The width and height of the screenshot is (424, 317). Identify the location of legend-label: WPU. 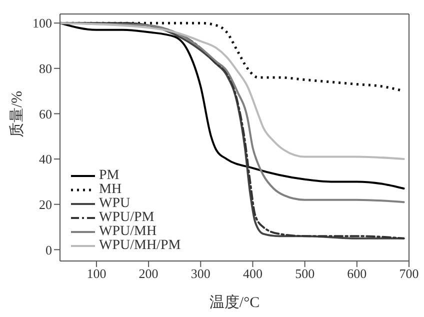
(114, 203).